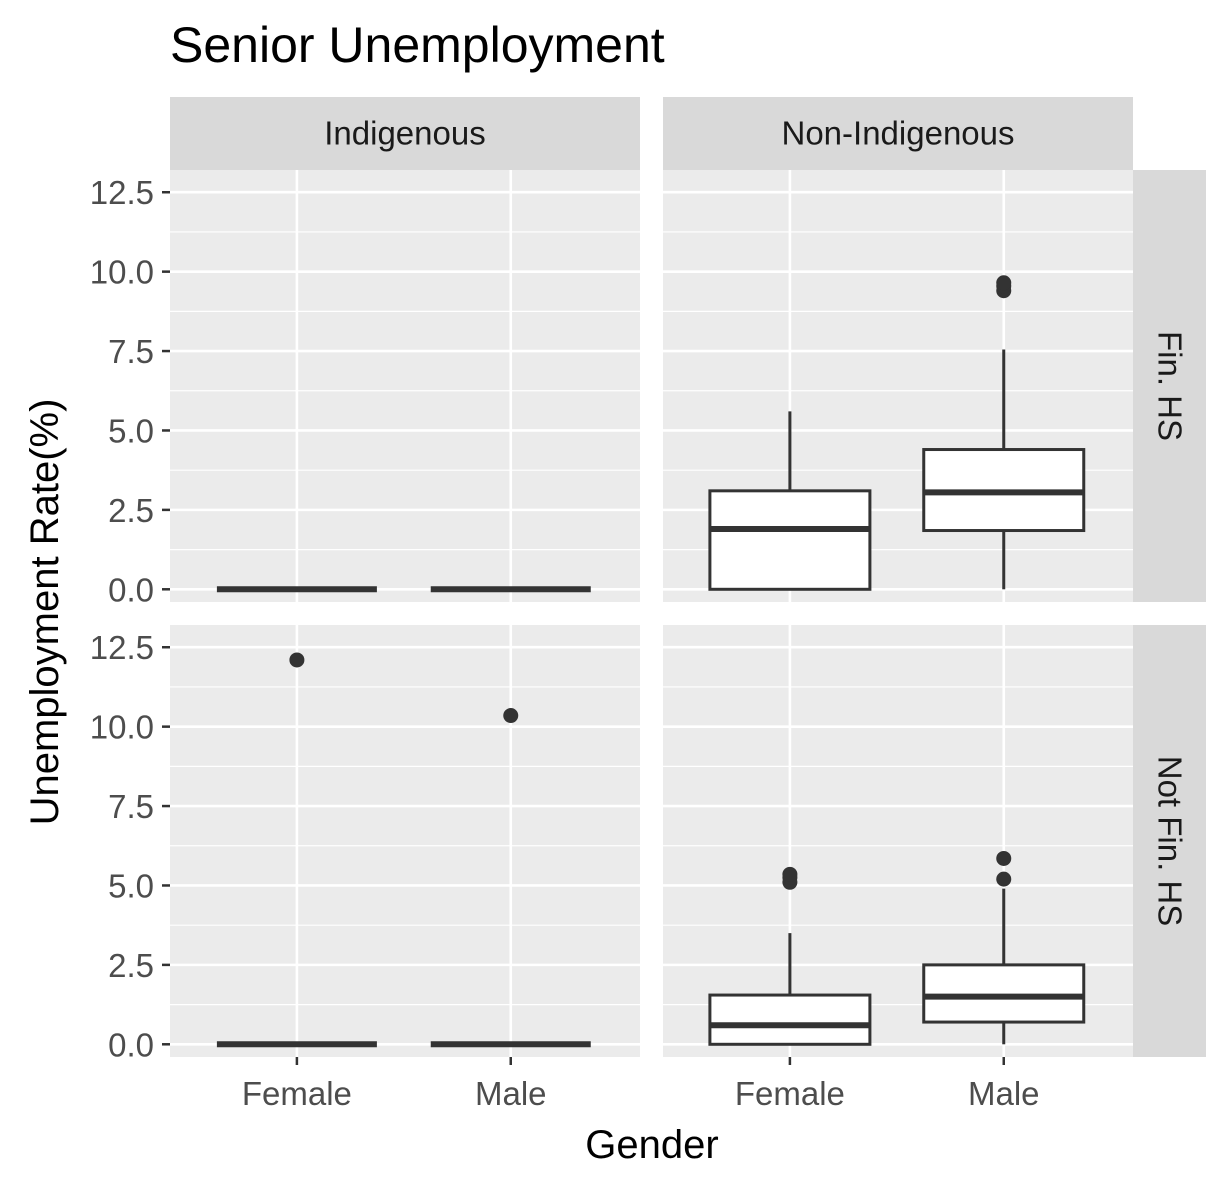  I want to click on strip-label-indigenous: Indigenous, so click(404, 133).